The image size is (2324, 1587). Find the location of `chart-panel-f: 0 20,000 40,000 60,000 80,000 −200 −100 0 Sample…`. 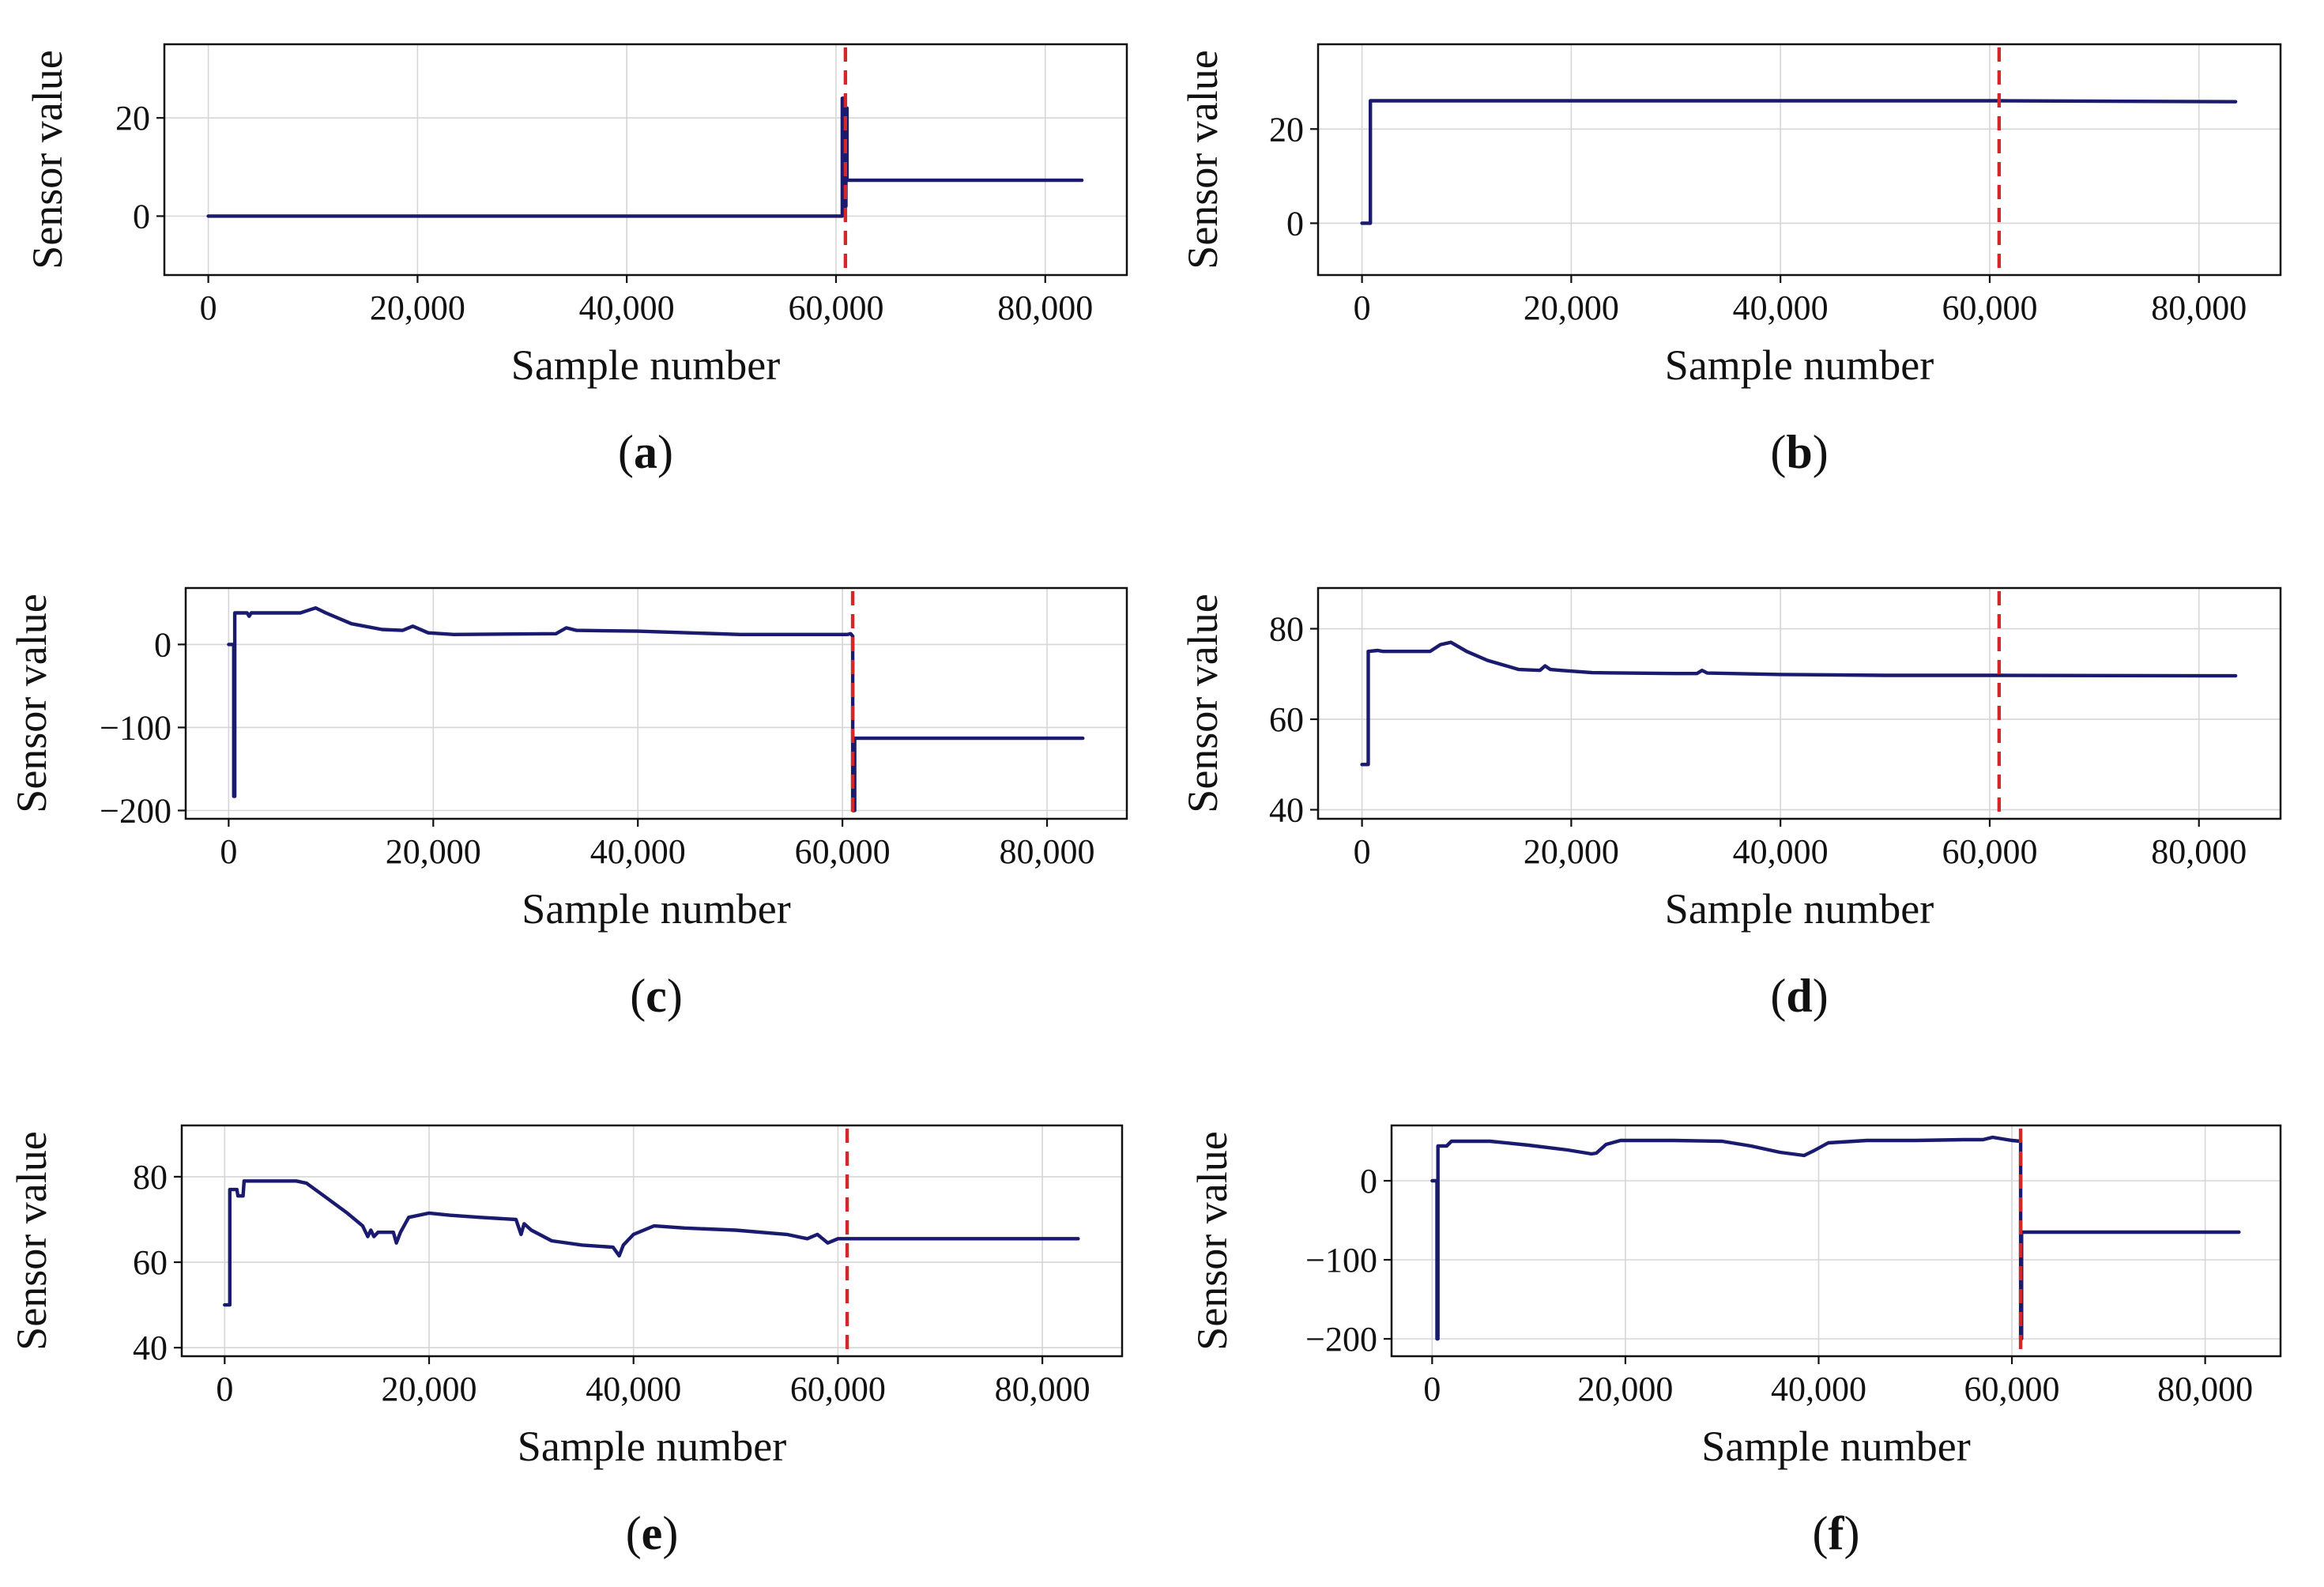

chart-panel-f: 0 20,000 40,000 60,000 80,000 −200 −100 0 Sample… is located at coordinates (1735, 1341).